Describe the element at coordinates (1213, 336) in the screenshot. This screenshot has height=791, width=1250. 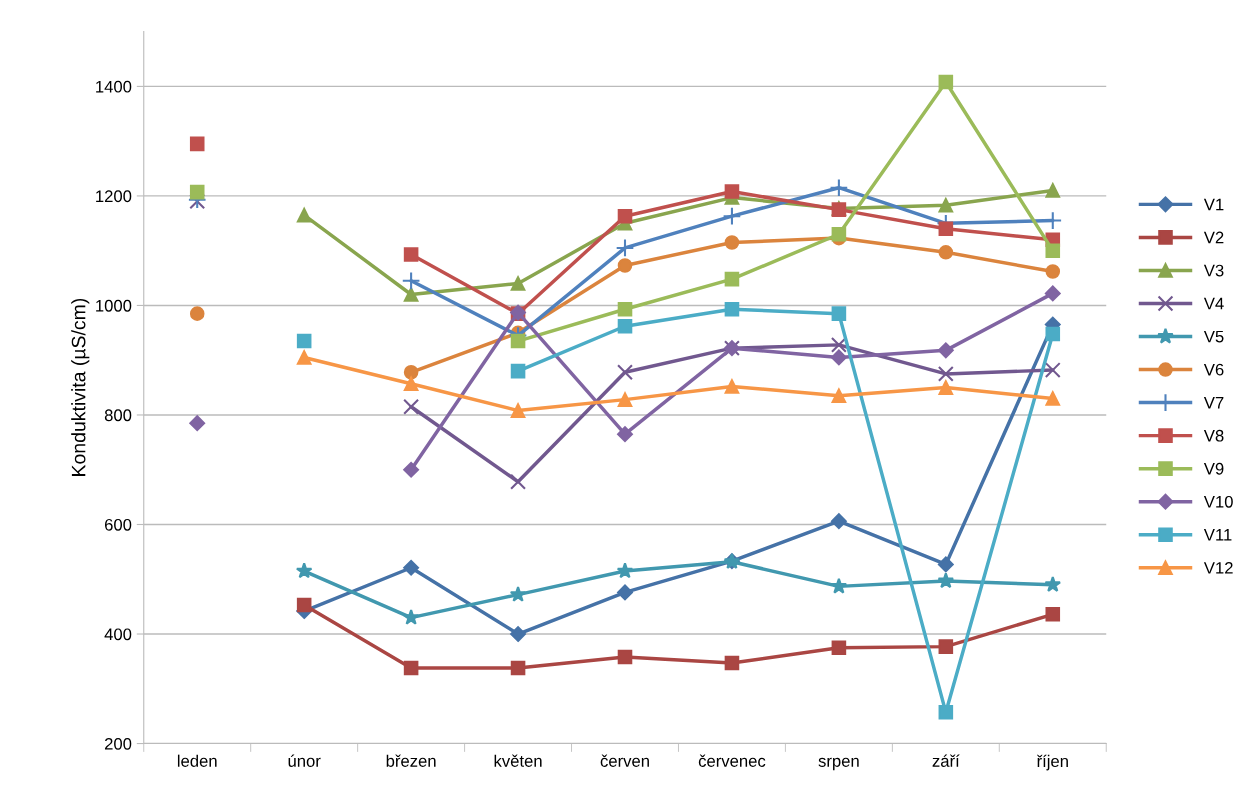
I see `legend-label: V5` at that location.